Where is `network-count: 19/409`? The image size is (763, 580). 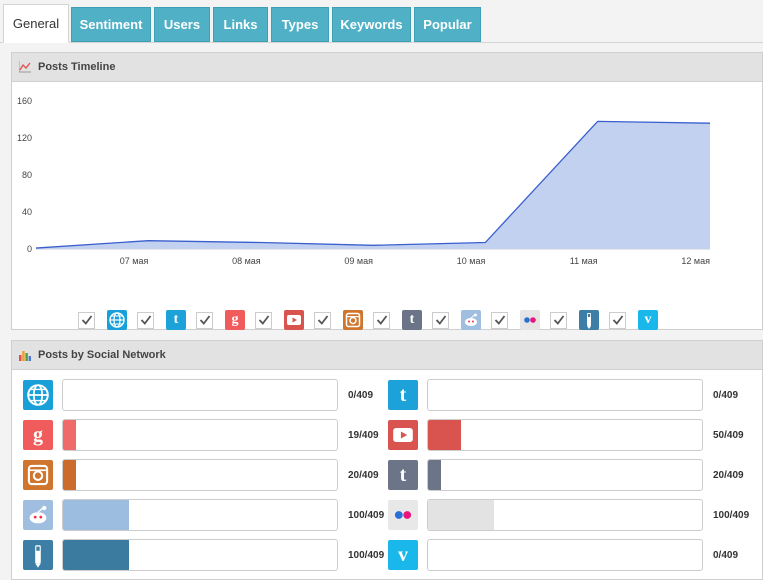
network-count: 19/409 is located at coordinates (363, 435).